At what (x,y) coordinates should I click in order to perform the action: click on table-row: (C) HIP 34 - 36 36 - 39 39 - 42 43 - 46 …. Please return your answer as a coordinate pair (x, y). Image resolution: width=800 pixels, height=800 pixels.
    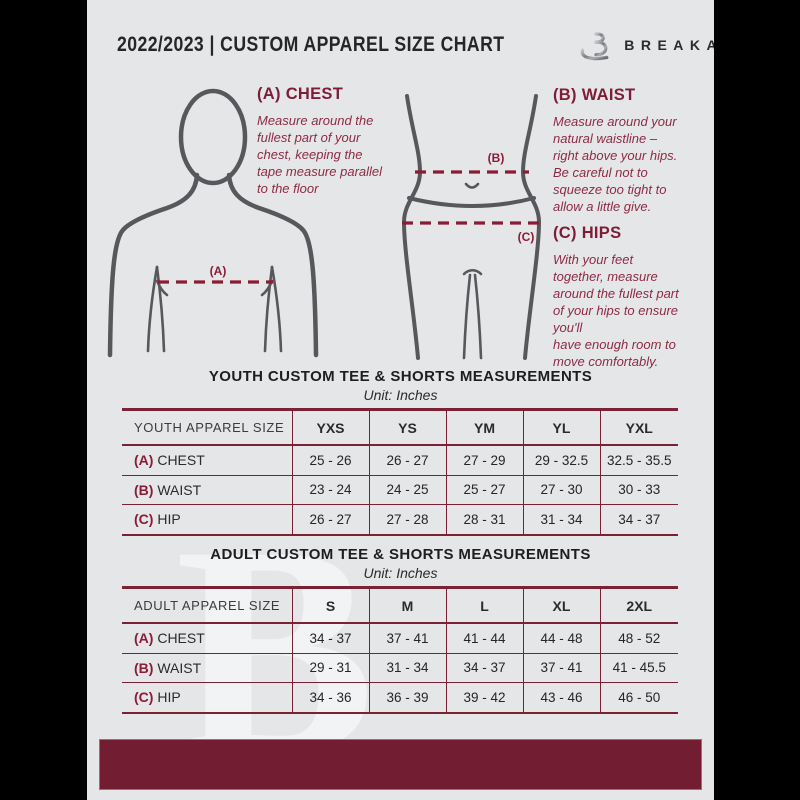
    Looking at the image, I should click on (400, 697).